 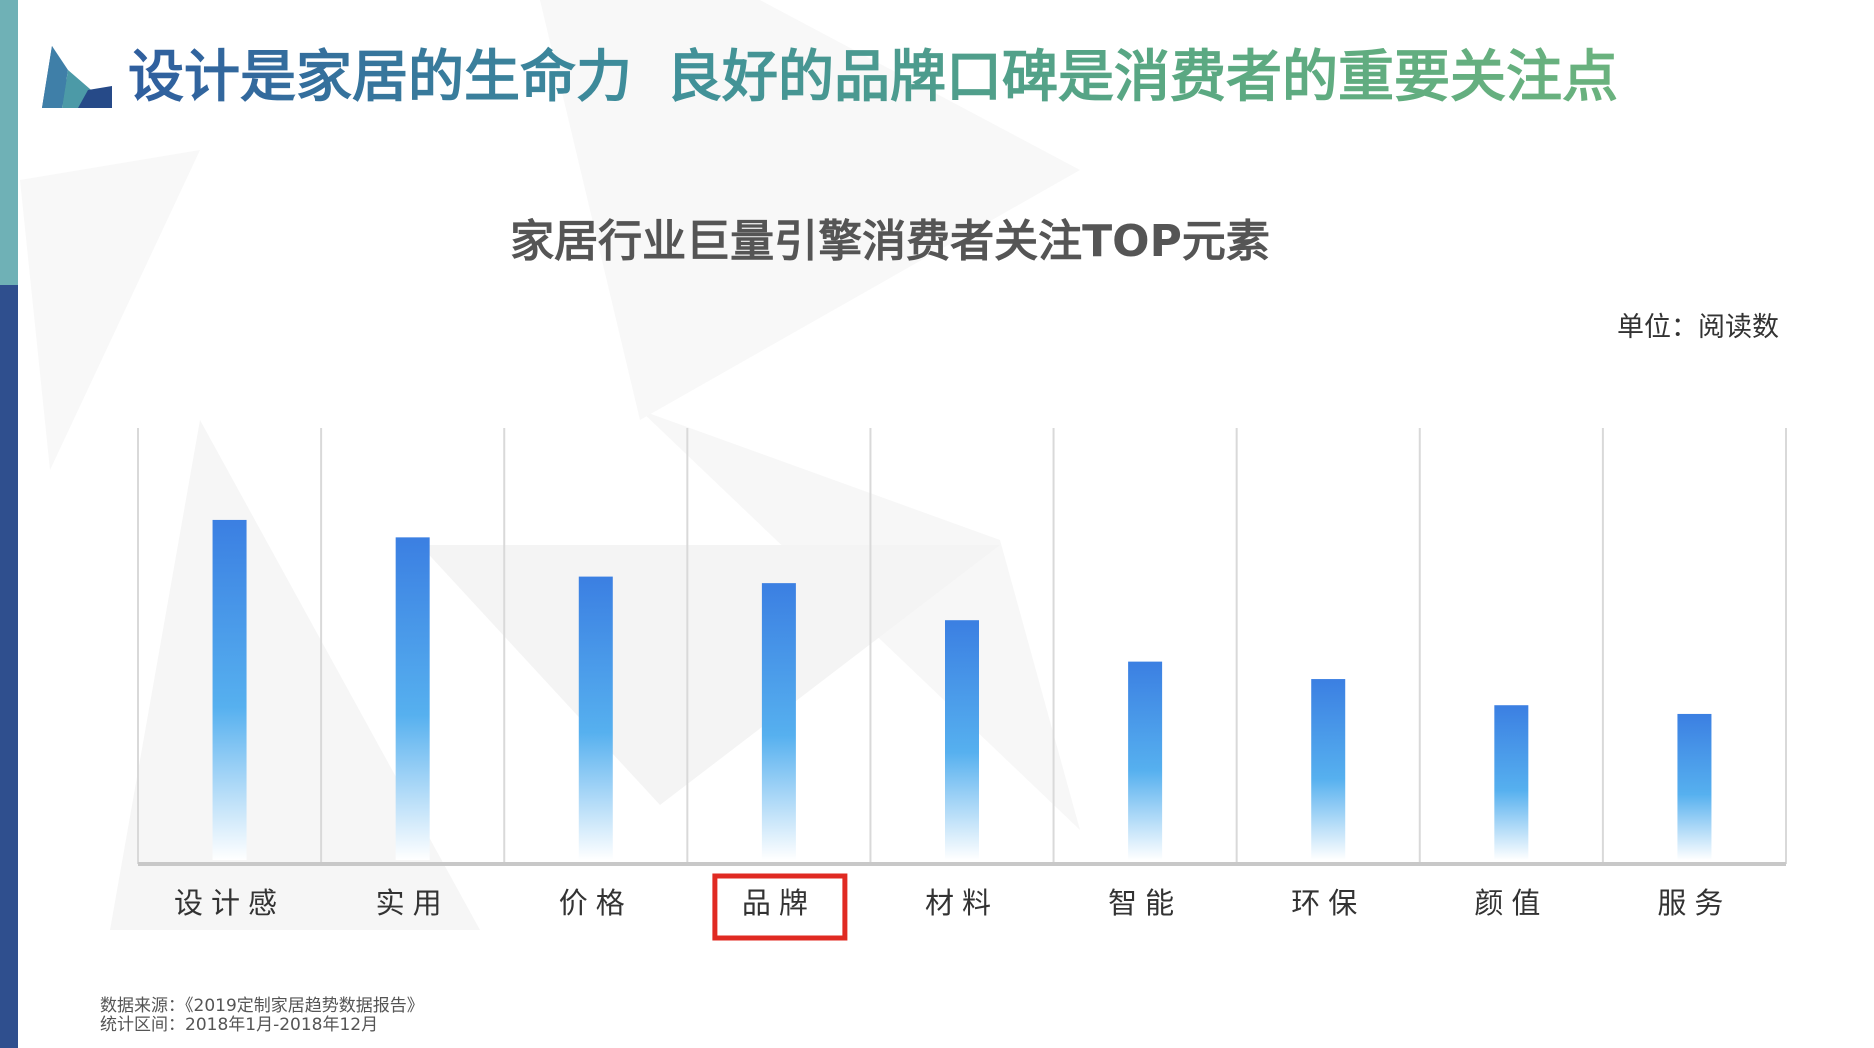 What do you see at coordinates (229, 903) in the screenshot?
I see `category-label-1: 设计感` at bounding box center [229, 903].